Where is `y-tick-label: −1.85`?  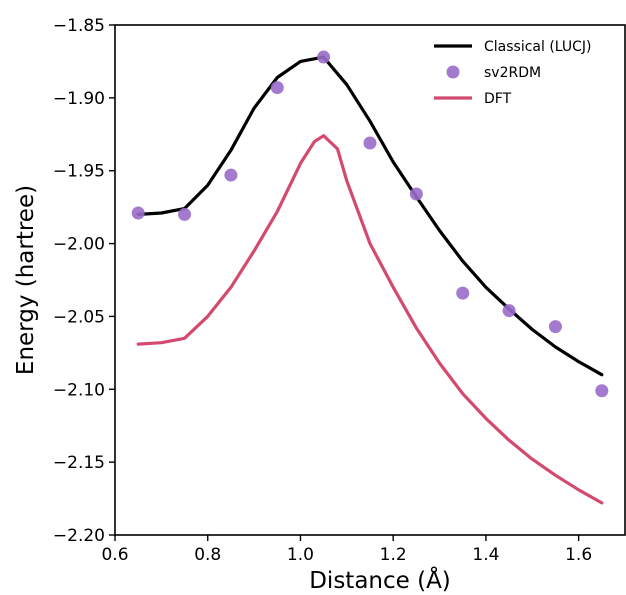
y-tick-label: −1.85 is located at coordinates (79, 26).